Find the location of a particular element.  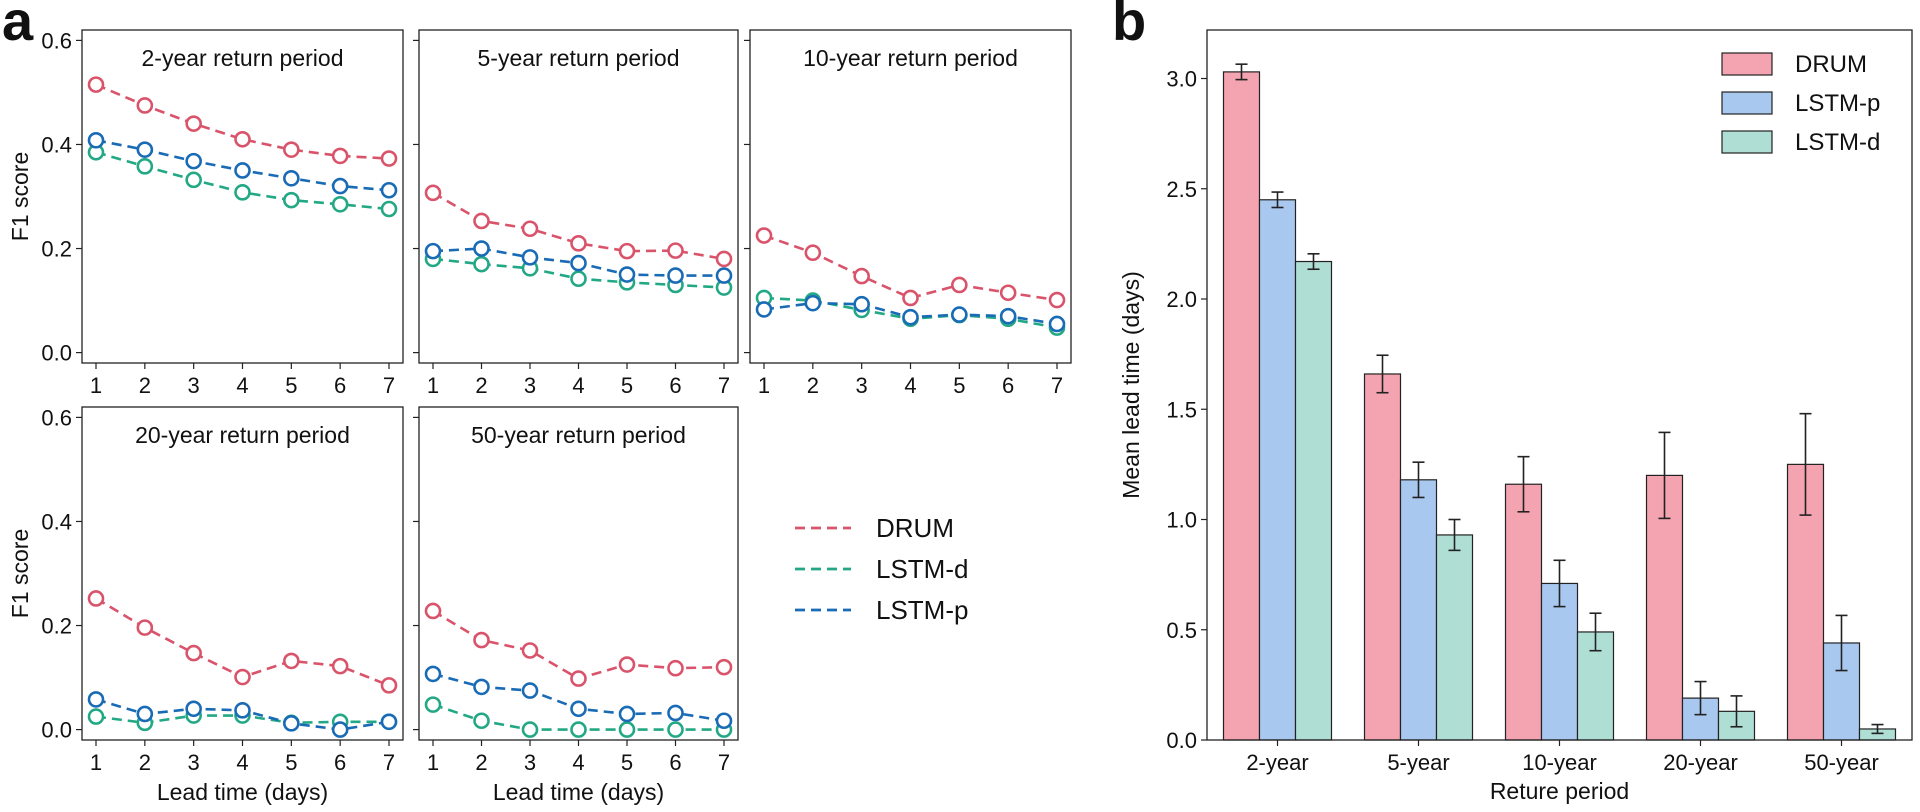

y-axis-label: Mean lead time (days) is located at coordinates (1131, 385).